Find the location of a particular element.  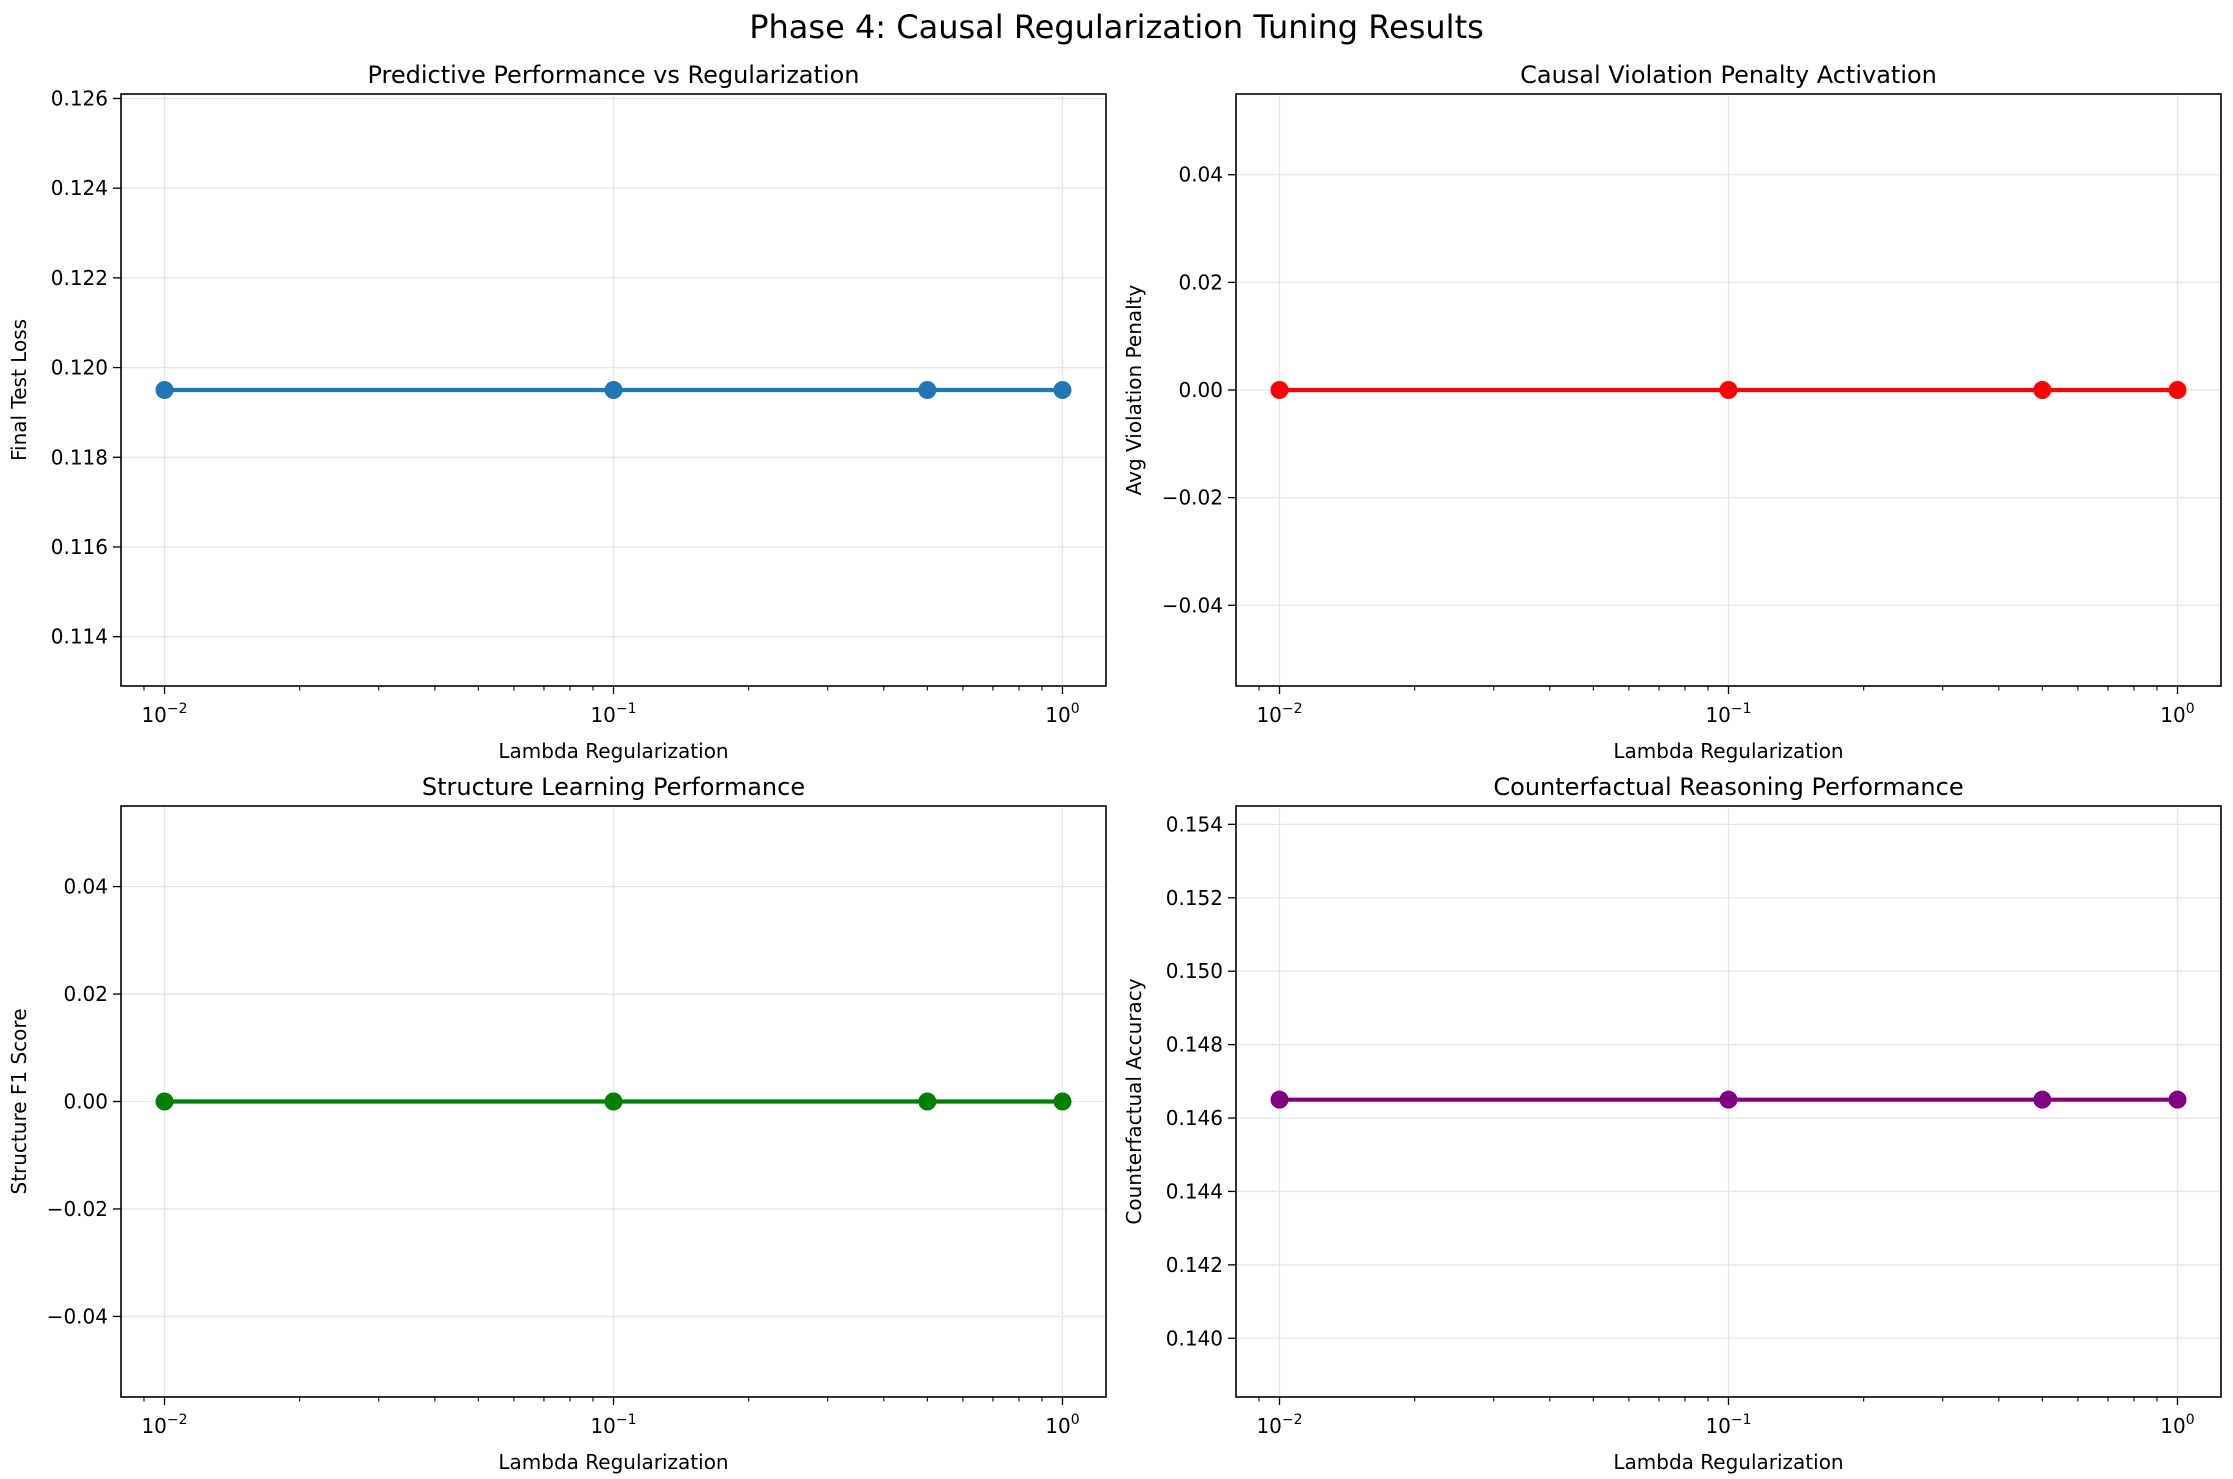

y-tick-label: 0.144 is located at coordinates (1194, 1191).